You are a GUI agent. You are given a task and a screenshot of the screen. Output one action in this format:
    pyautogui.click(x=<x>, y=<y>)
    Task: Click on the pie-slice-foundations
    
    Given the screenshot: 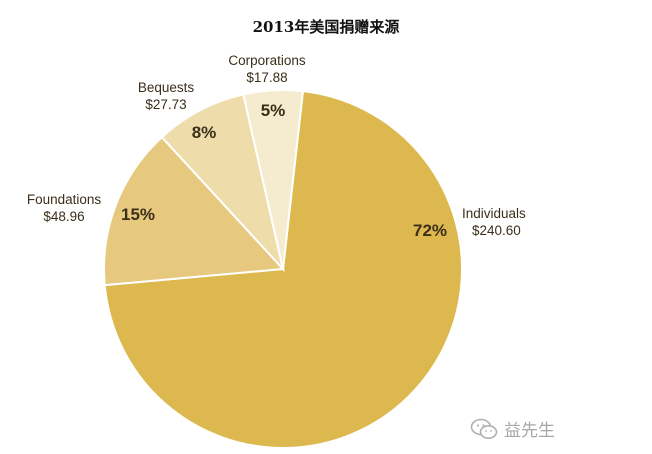 What is the action you would take?
    pyautogui.click(x=194, y=211)
    